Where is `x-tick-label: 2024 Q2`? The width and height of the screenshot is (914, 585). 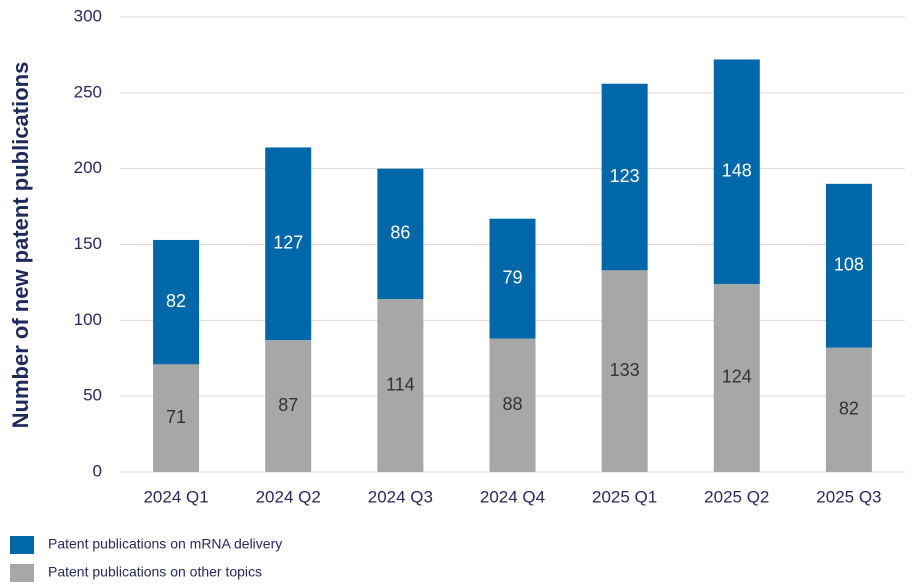
x-tick-label: 2024 Q2 is located at coordinates (288, 496).